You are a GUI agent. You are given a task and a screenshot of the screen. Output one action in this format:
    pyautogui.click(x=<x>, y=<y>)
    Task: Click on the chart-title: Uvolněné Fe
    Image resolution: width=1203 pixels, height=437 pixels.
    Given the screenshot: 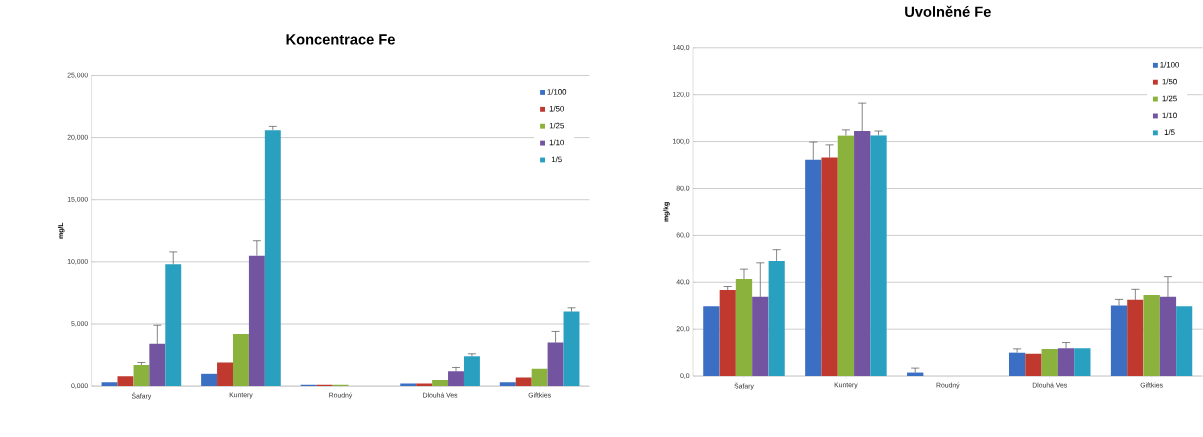 What is the action you would take?
    pyautogui.click(x=948, y=11)
    